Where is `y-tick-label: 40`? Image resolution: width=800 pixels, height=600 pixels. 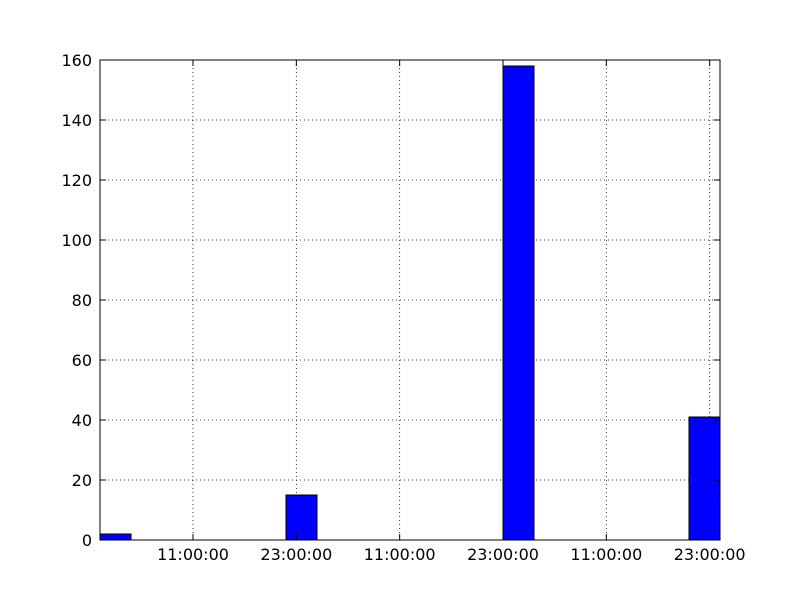
y-tick-label: 40 is located at coordinates (82, 420).